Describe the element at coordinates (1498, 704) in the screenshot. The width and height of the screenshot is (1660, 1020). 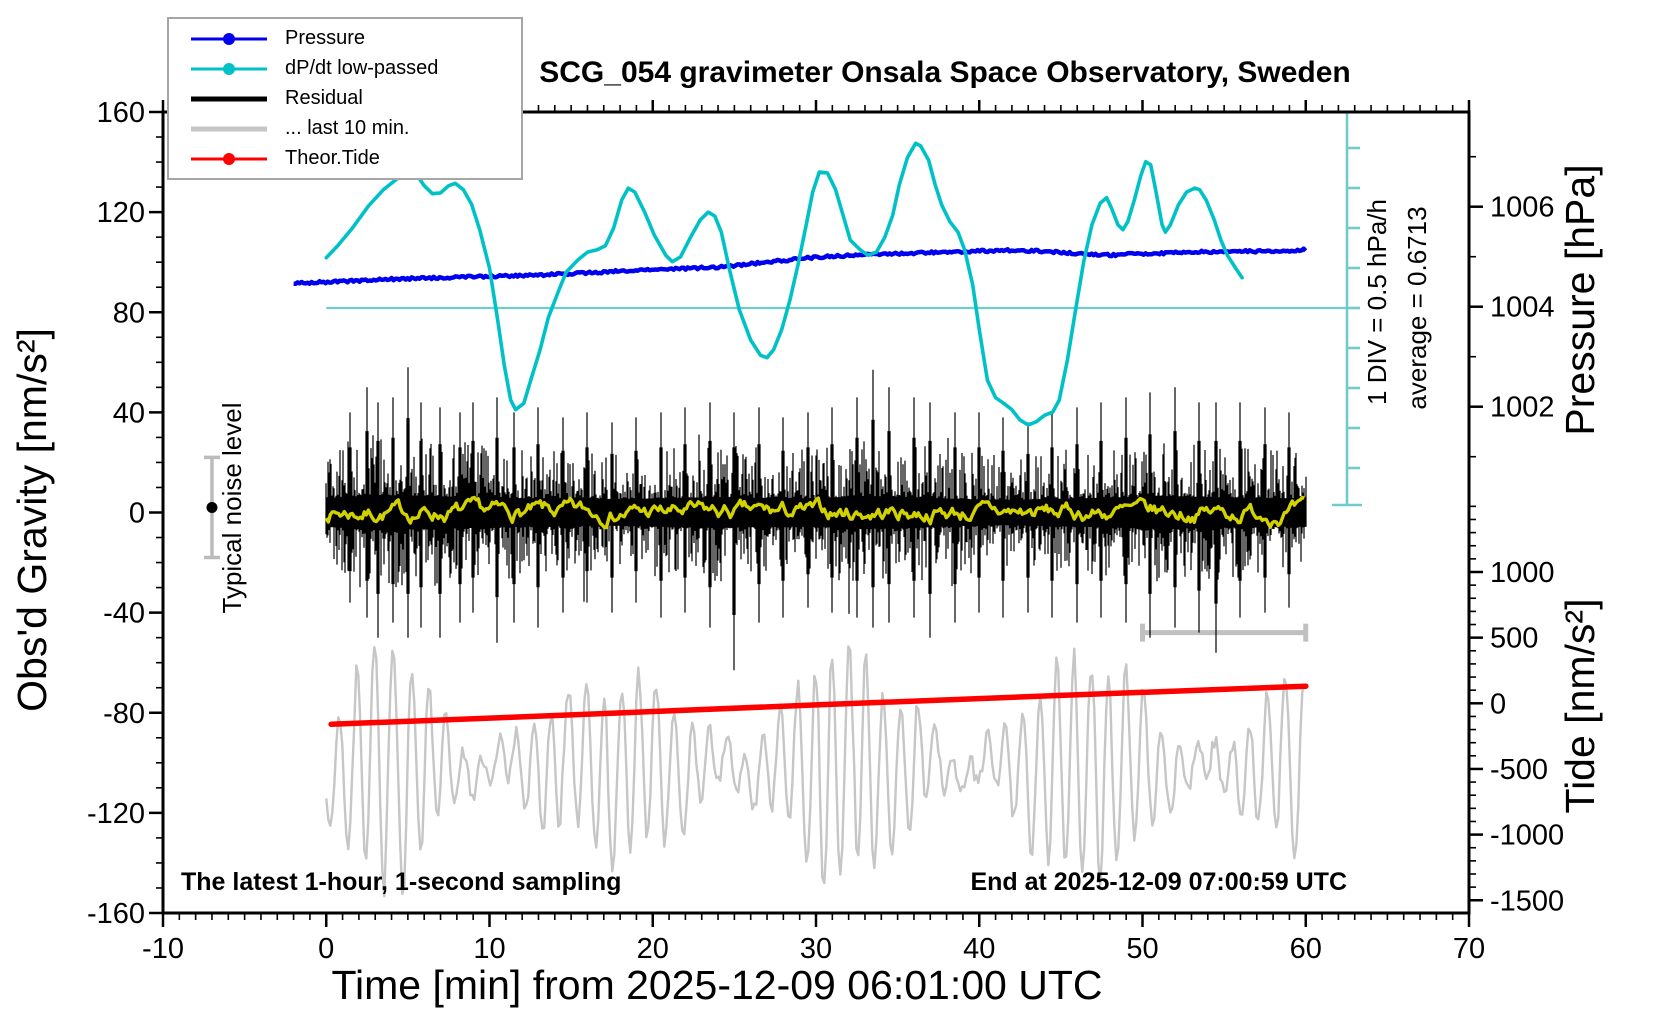
I see `tide-tick-label: 0` at that location.